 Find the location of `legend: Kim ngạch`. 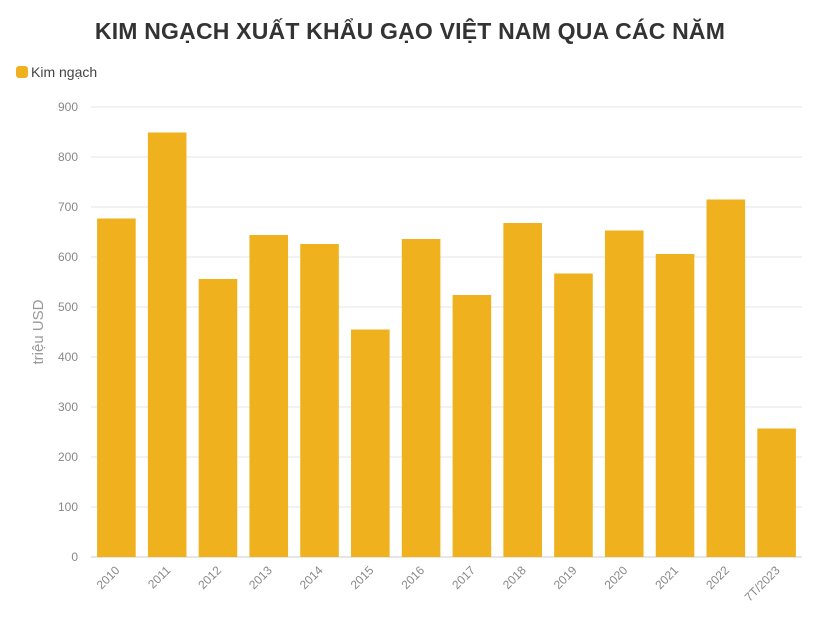

legend: Kim ngạch is located at coordinates (56, 72).